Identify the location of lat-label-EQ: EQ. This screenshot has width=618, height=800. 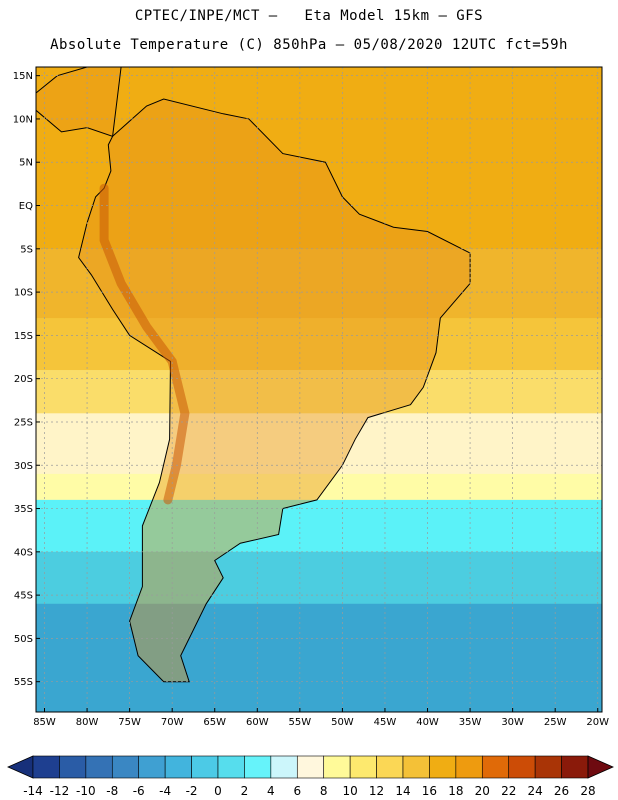
(26, 206).